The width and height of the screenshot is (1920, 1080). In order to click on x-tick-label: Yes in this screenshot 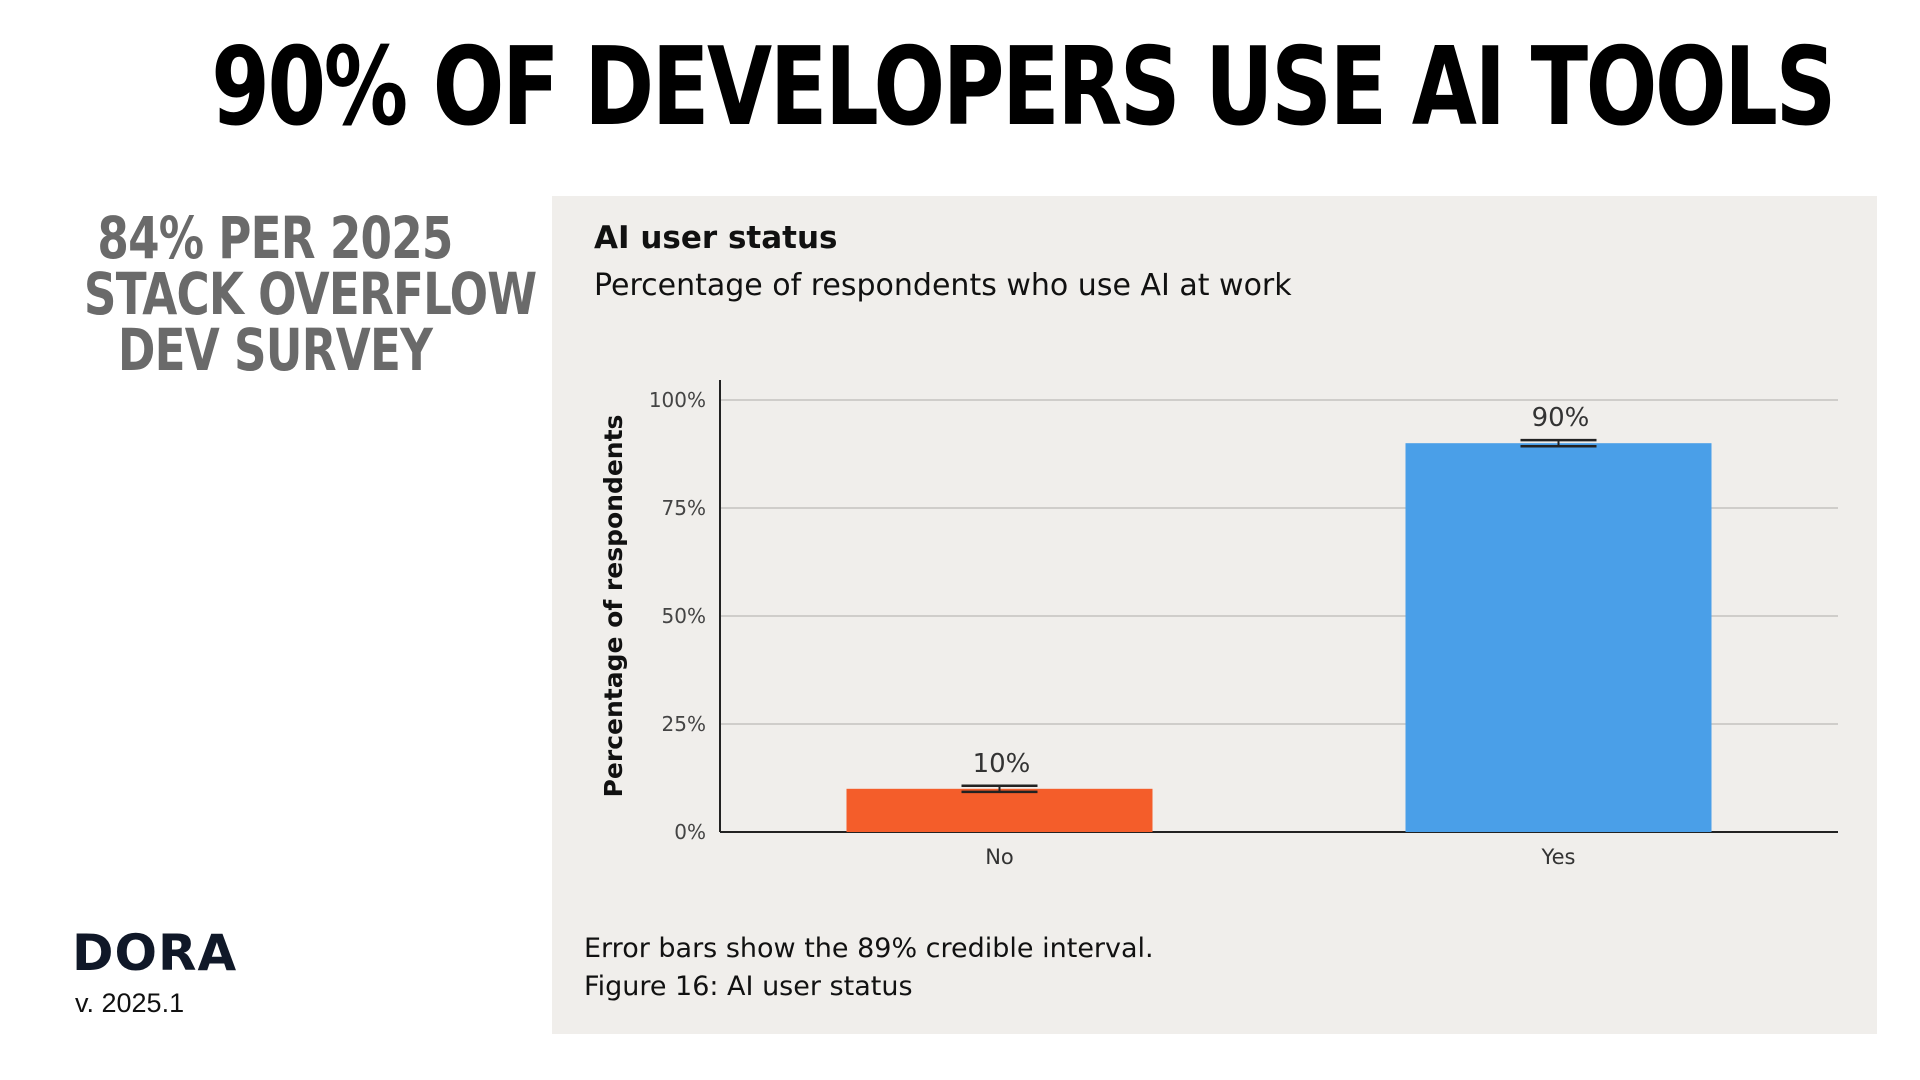, I will do `click(1558, 857)`.